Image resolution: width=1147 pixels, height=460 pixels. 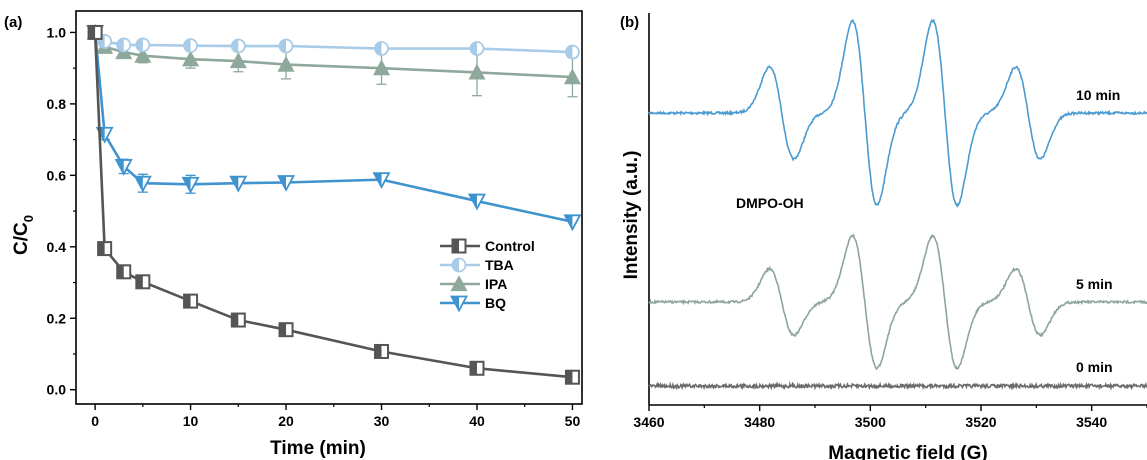 What do you see at coordinates (759, 422) in the screenshot?
I see `x-tick-label: 3480` at bounding box center [759, 422].